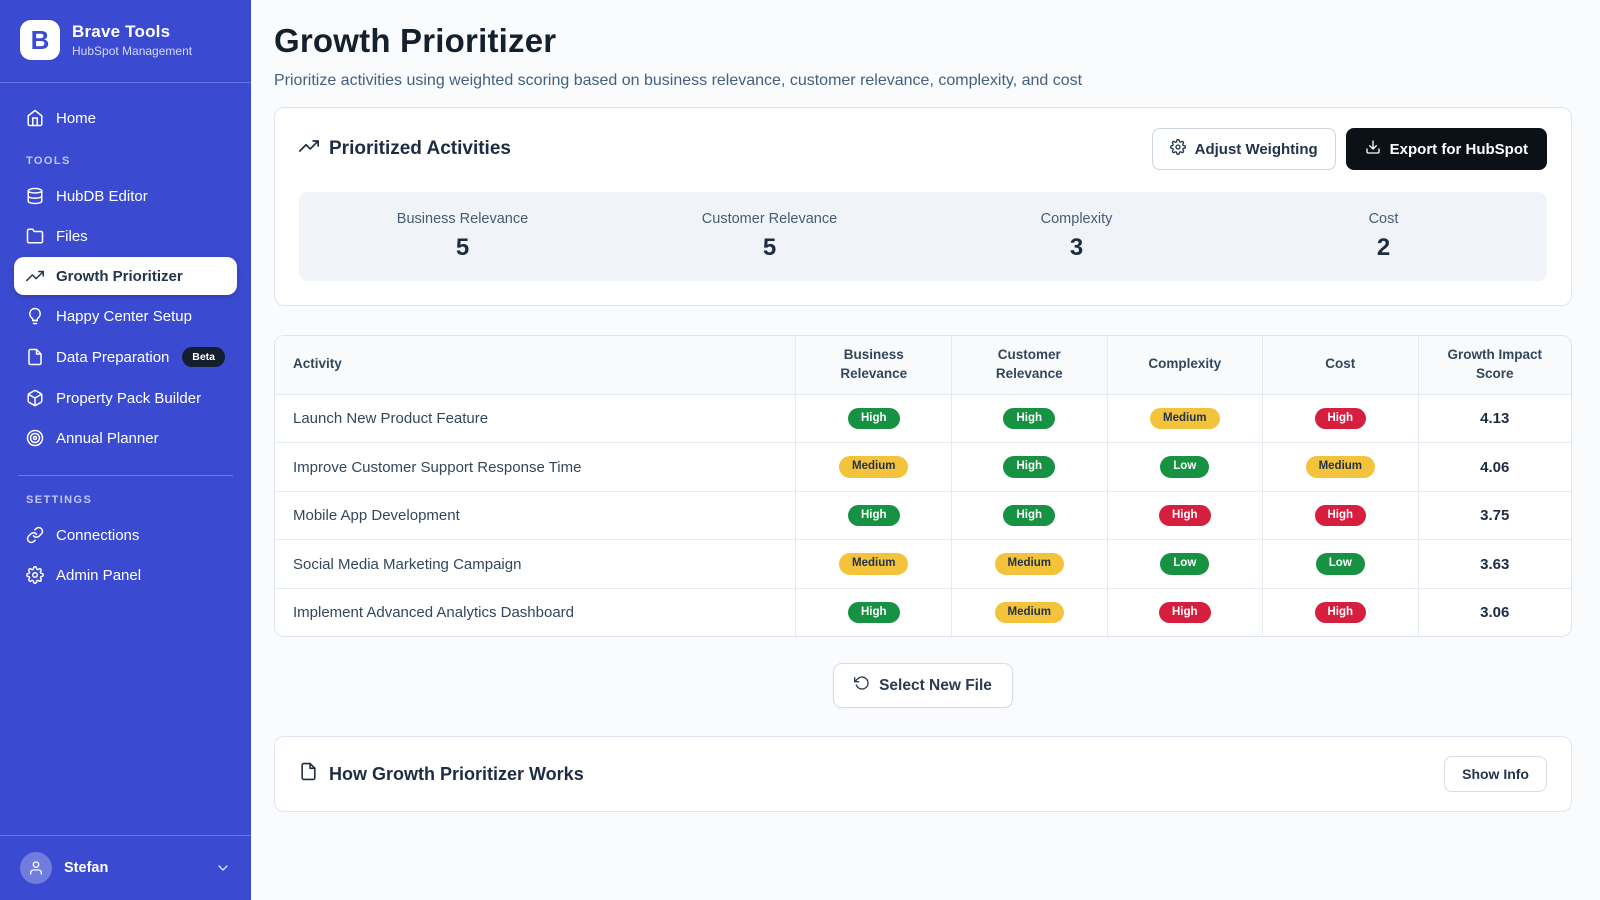  I want to click on export-for-hubspot-label: Export for HubSpot, so click(1458, 149).